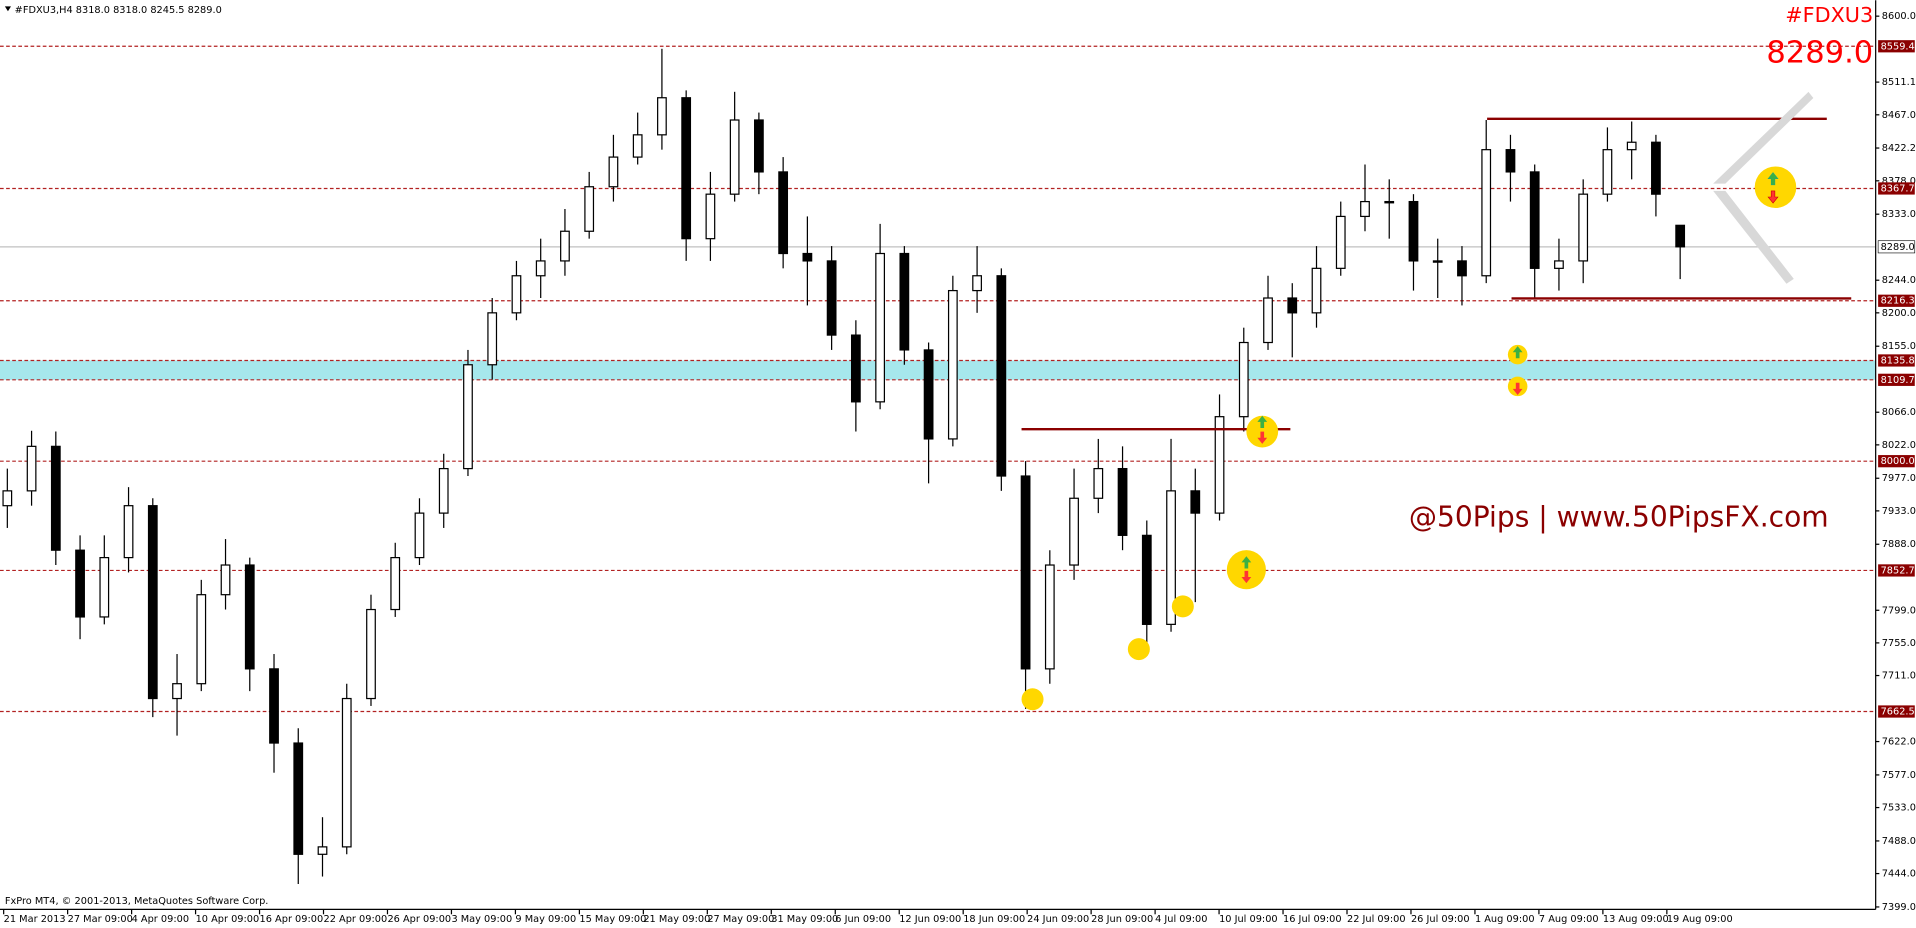 This screenshot has width=1916, height=928. I want to click on y-tick-label: 7933.0, so click(1899, 511).